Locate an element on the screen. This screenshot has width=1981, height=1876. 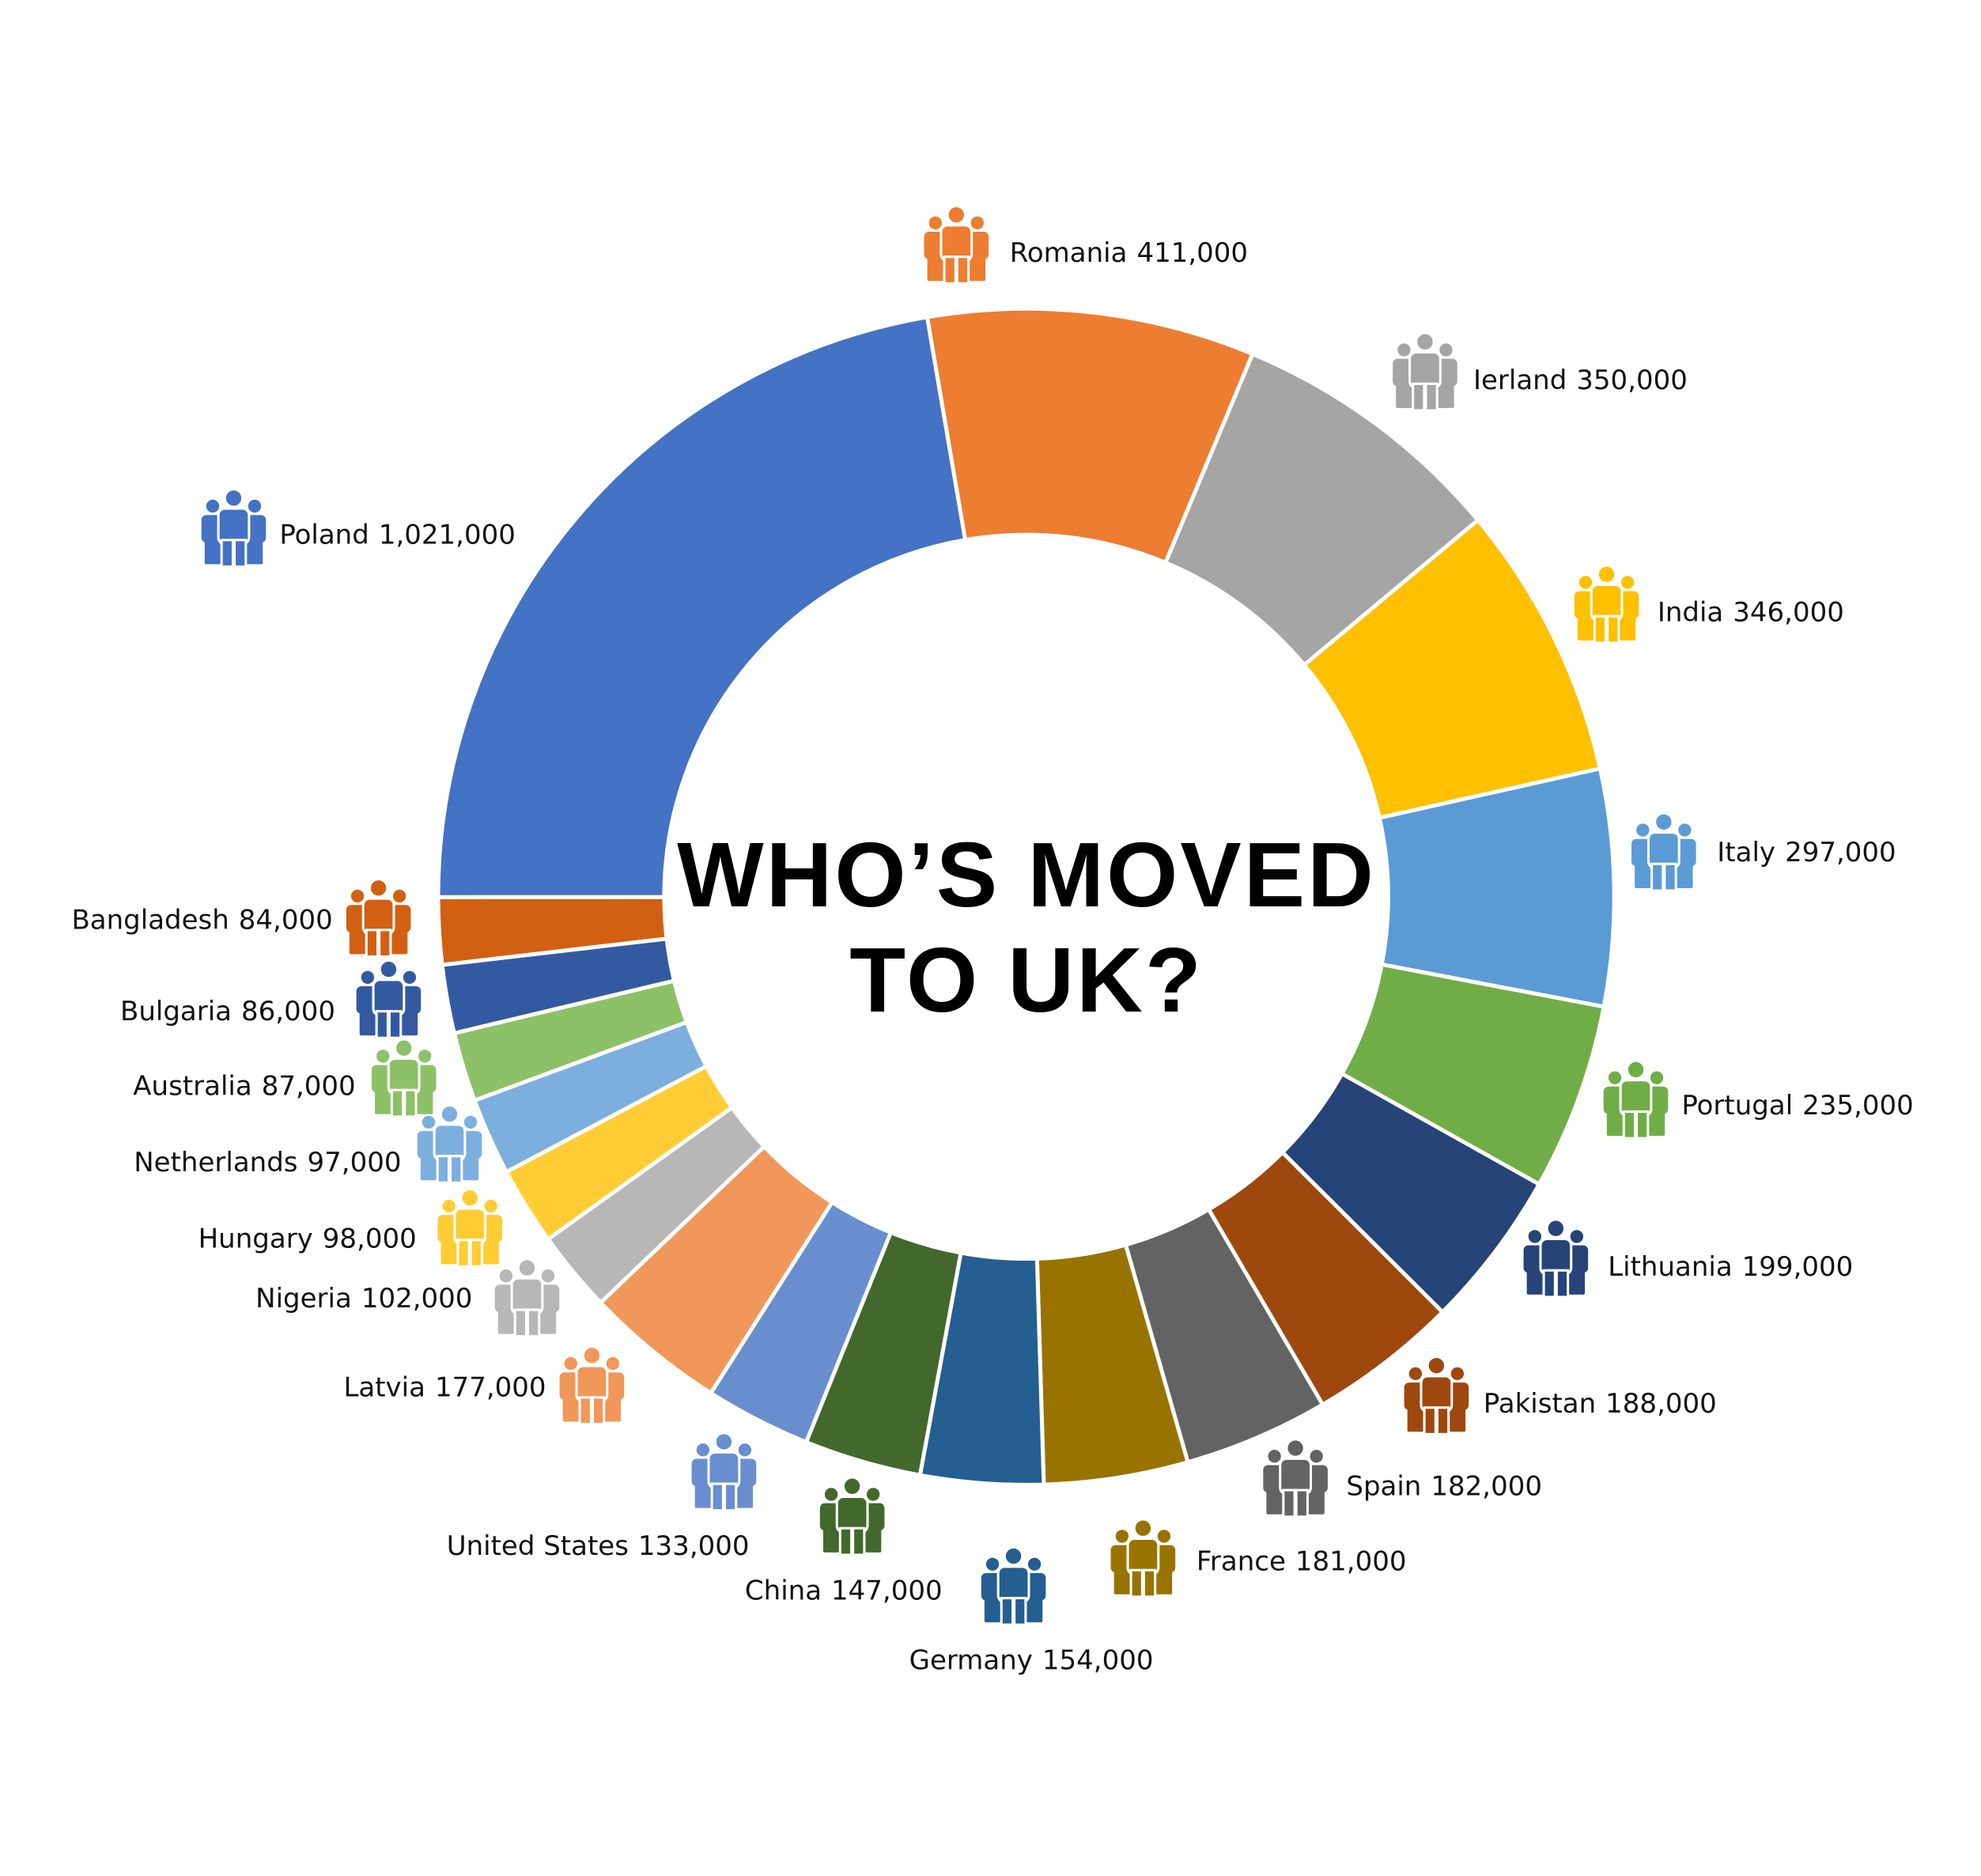
label-value: 346,000 is located at coordinates (1789, 612).